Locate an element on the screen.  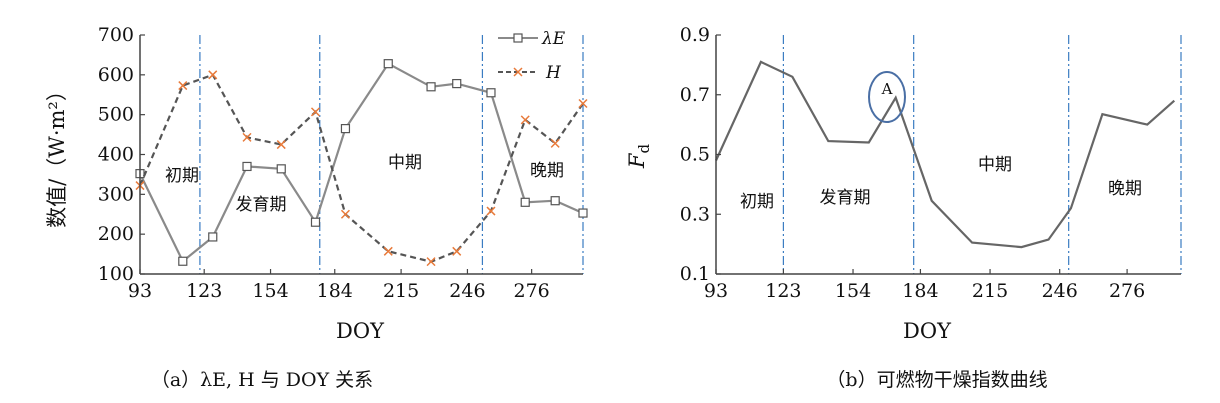
chart-a-caption: （a）λE, H 与 DOY 关系 is located at coordinates (262, 380).